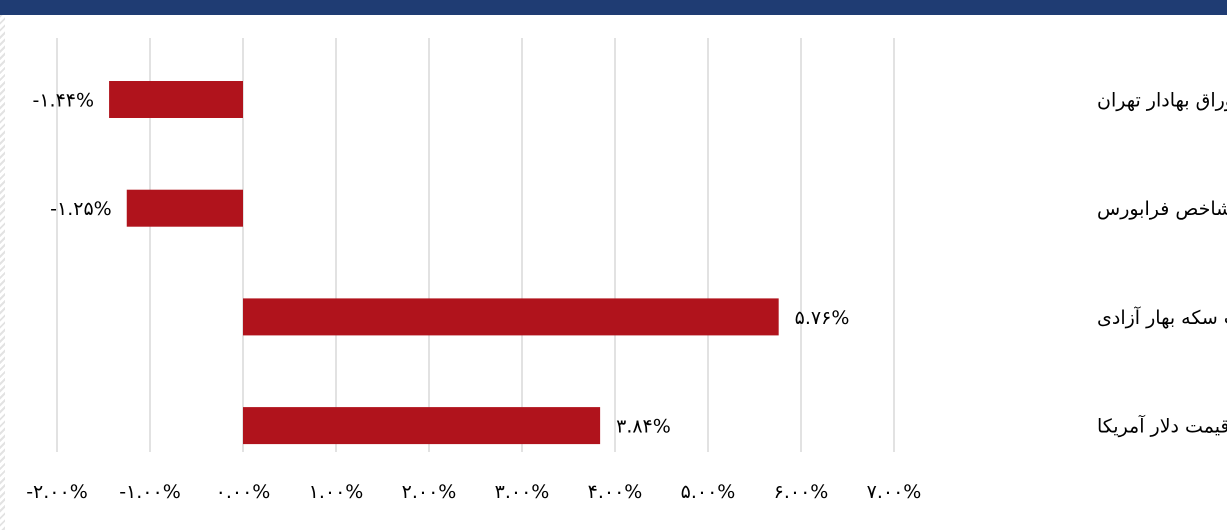 This screenshot has width=1227, height=530. What do you see at coordinates (522, 492) in the screenshot?
I see `x-tick-label: ۳.۰۰%` at bounding box center [522, 492].